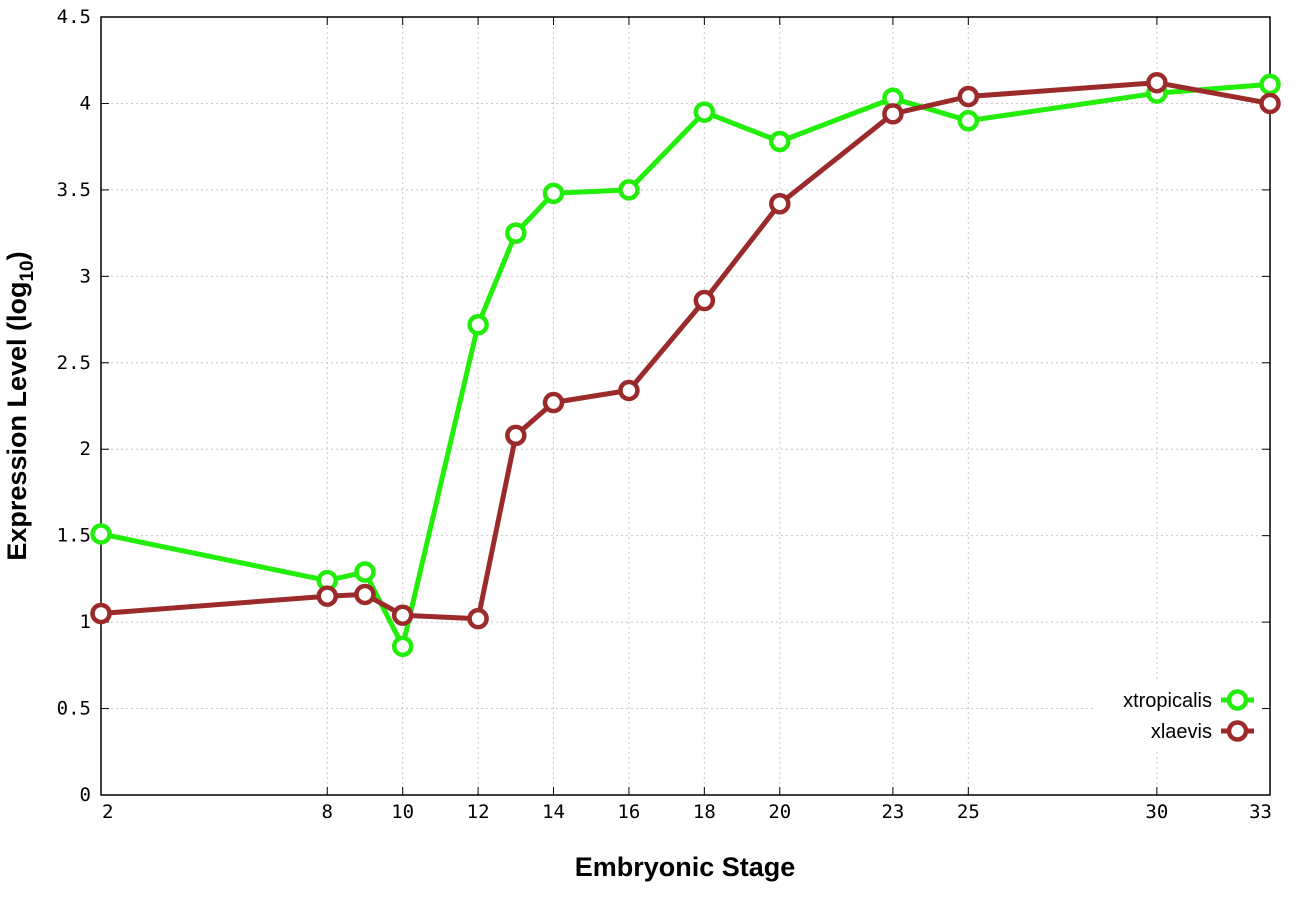 The image size is (1296, 907). What do you see at coordinates (1181, 732) in the screenshot?
I see `legend-label: xlaevis` at bounding box center [1181, 732].